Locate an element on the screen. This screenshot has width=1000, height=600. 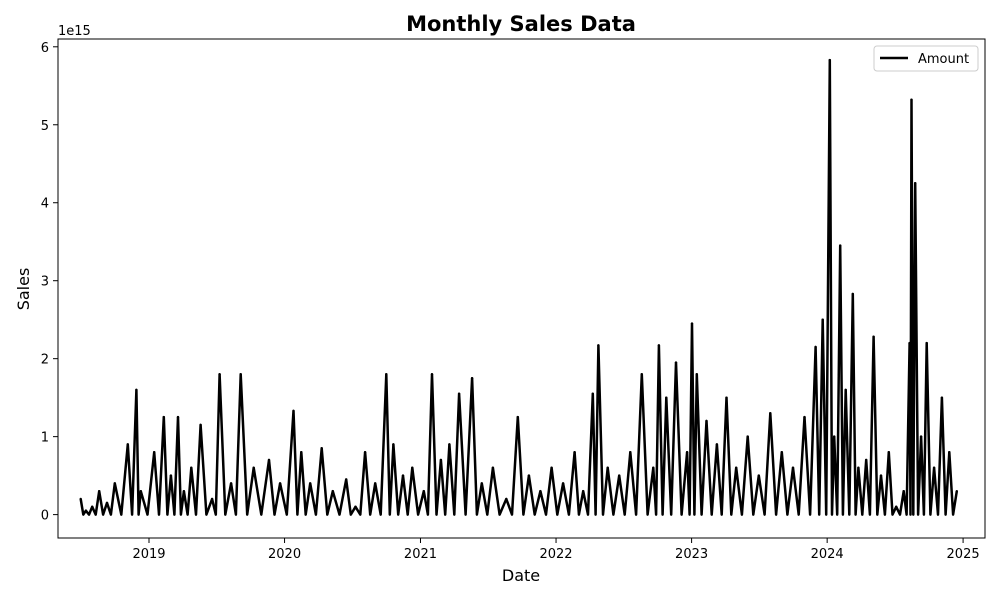
x-tick-label: 2024 is located at coordinates (827, 554).